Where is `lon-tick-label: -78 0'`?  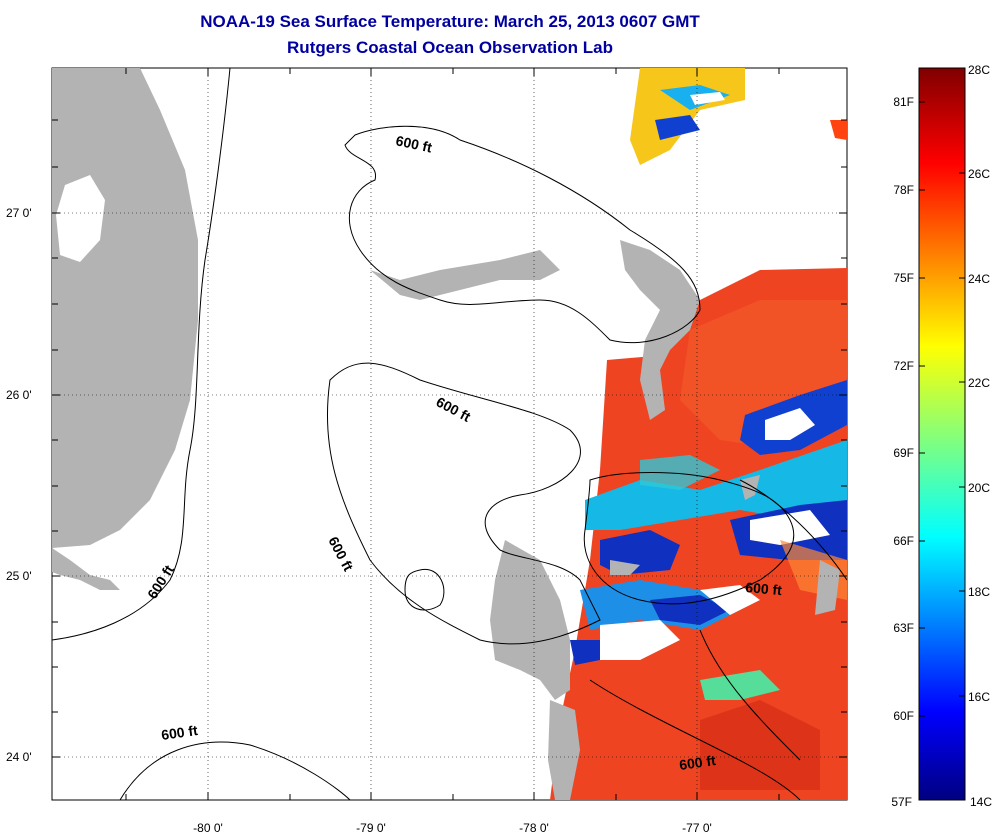 lon-tick-label: -78 0' is located at coordinates (534, 828).